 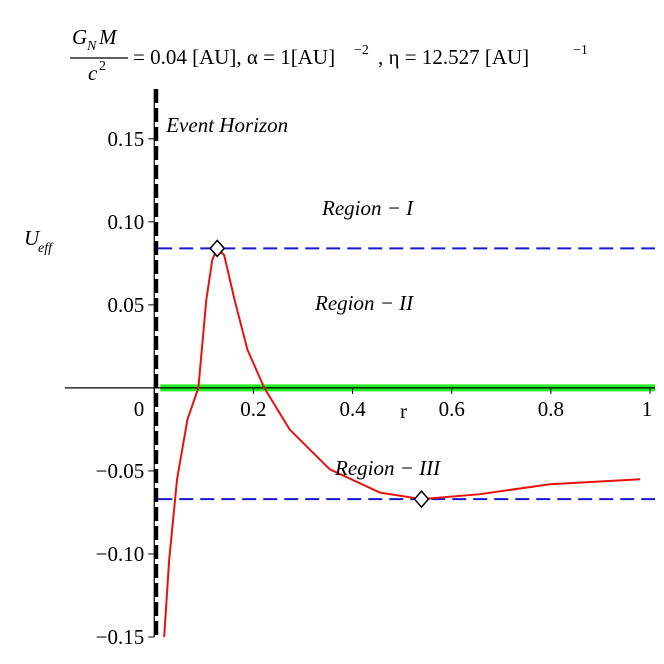 What do you see at coordinates (387, 468) in the screenshot?
I see `annotation: Region − III` at bounding box center [387, 468].